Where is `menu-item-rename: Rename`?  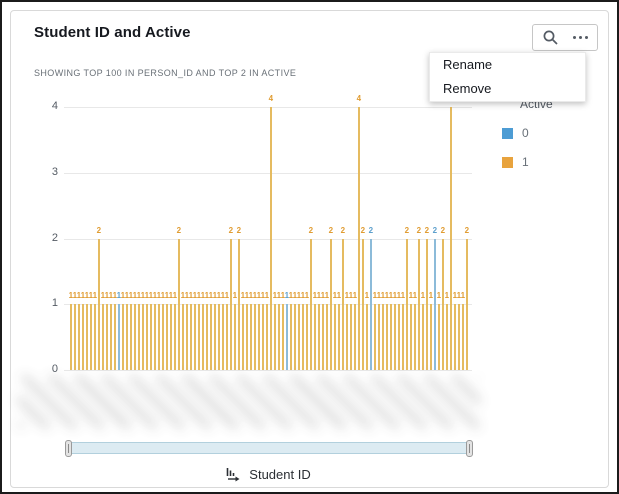 menu-item-rename: Rename is located at coordinates (468, 64).